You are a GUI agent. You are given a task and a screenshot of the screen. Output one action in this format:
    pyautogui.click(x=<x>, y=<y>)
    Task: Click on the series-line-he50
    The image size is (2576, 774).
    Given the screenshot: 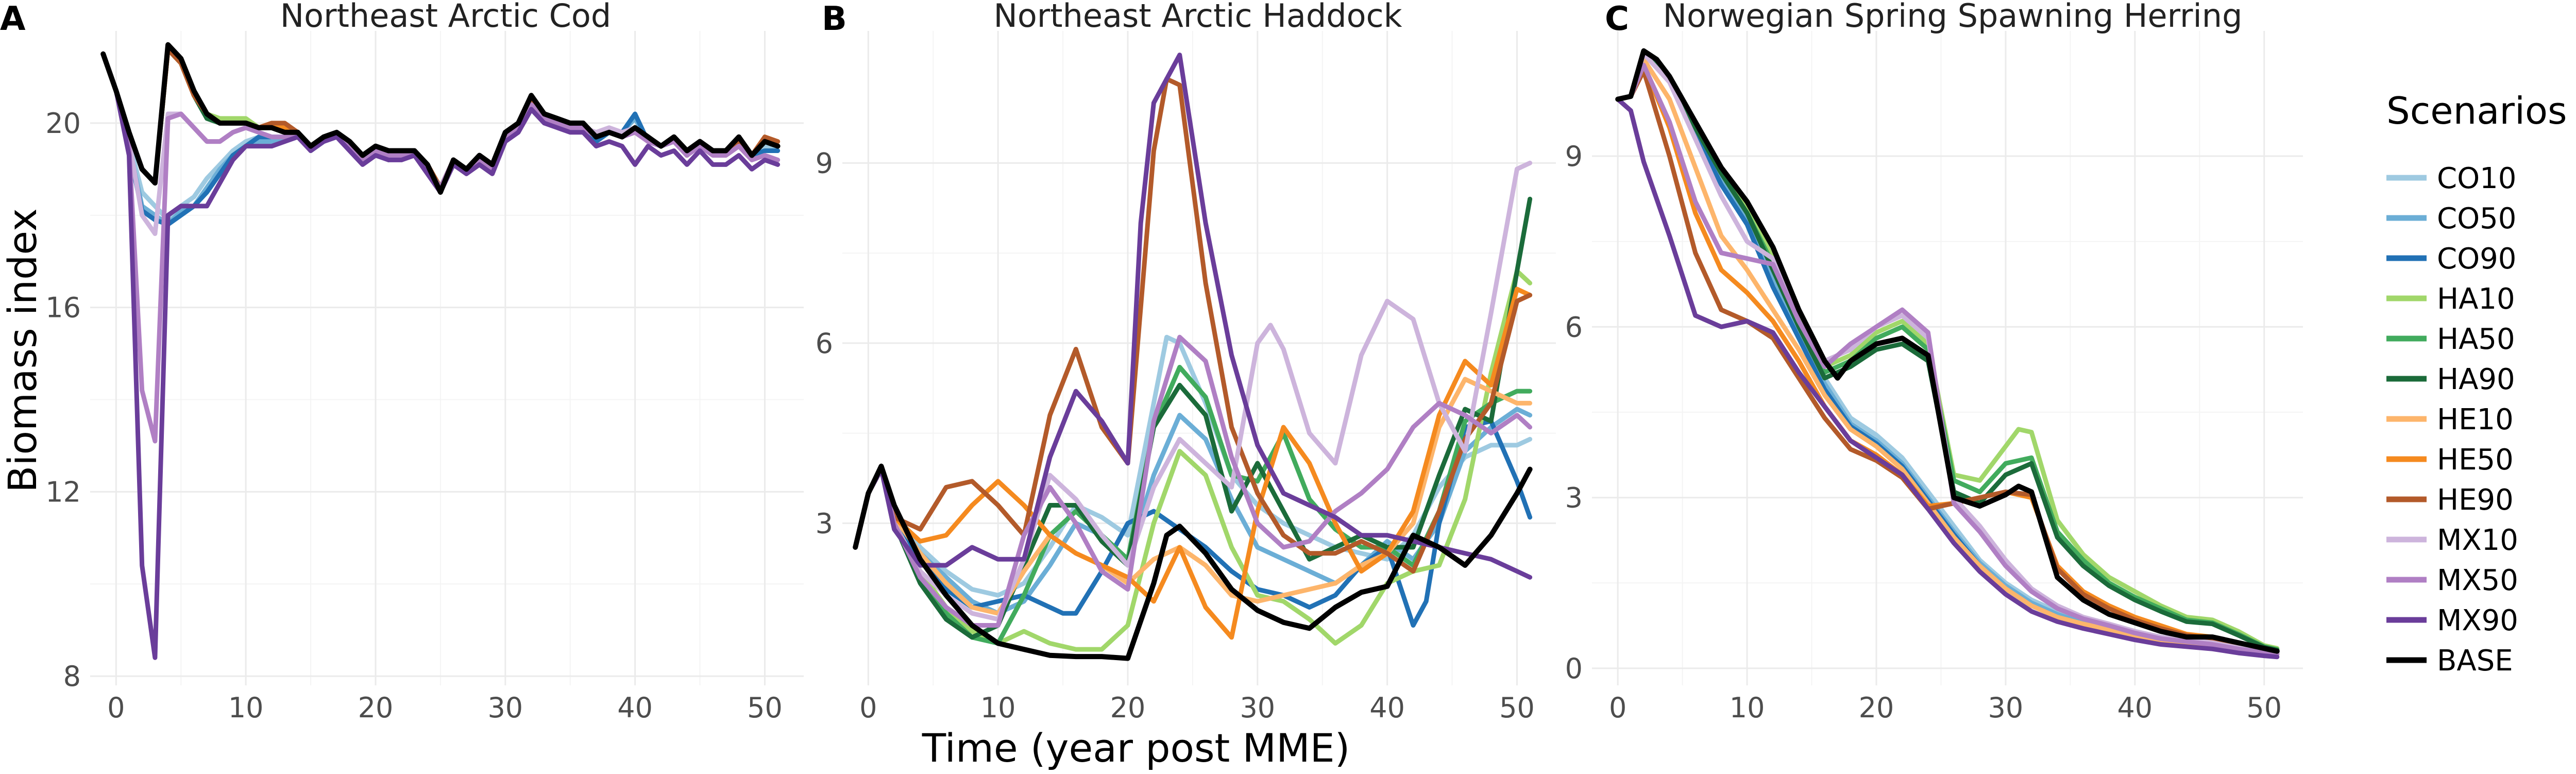 What is the action you would take?
    pyautogui.click(x=1193, y=463)
    